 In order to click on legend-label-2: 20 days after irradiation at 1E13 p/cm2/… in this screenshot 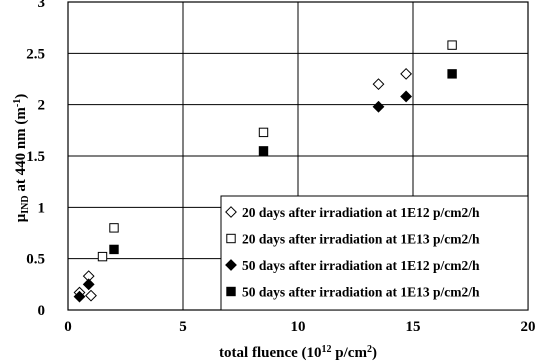, I will do `click(361, 239)`.